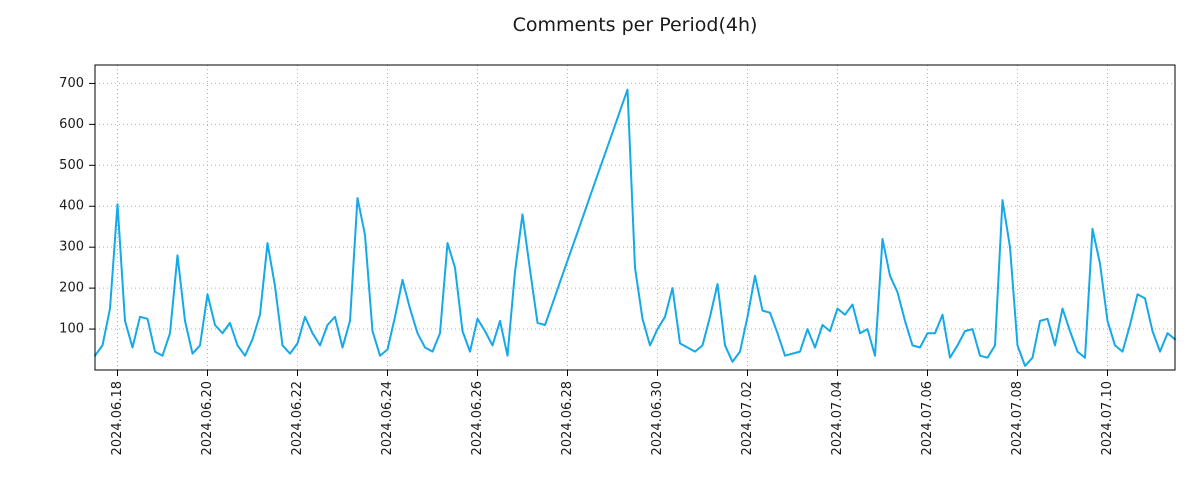  What do you see at coordinates (1017, 418) in the screenshot?
I see `x-tick-label: 2024.07.08` at bounding box center [1017, 418].